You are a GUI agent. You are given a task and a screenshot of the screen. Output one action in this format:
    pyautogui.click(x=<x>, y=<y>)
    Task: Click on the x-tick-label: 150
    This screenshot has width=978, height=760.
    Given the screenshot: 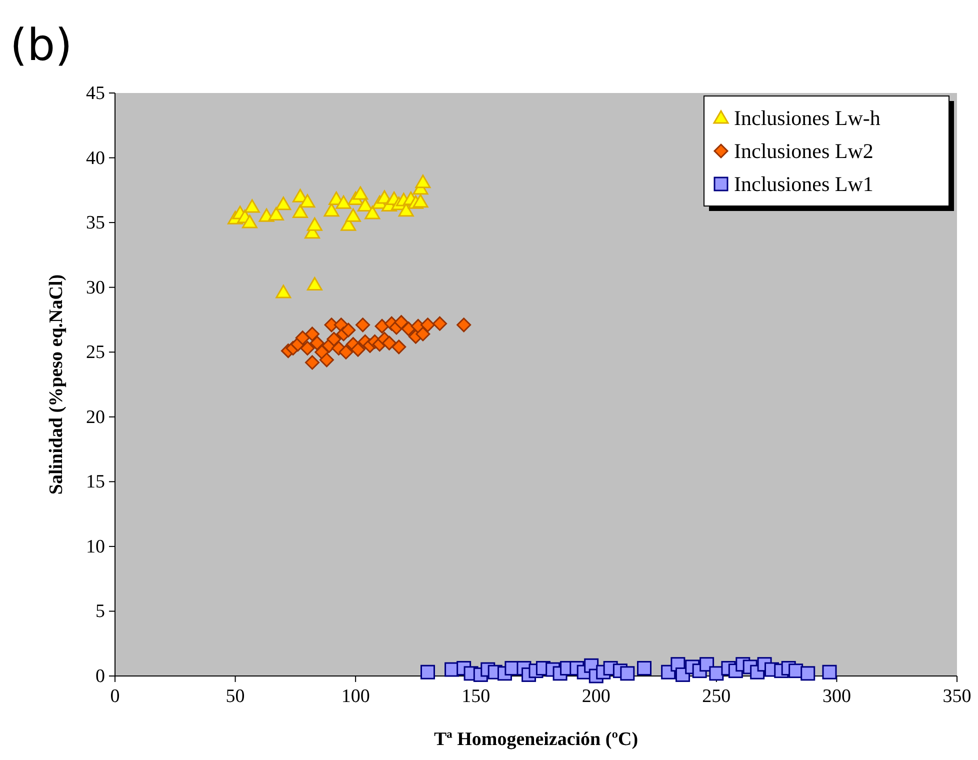 What is the action you would take?
    pyautogui.click(x=476, y=696)
    